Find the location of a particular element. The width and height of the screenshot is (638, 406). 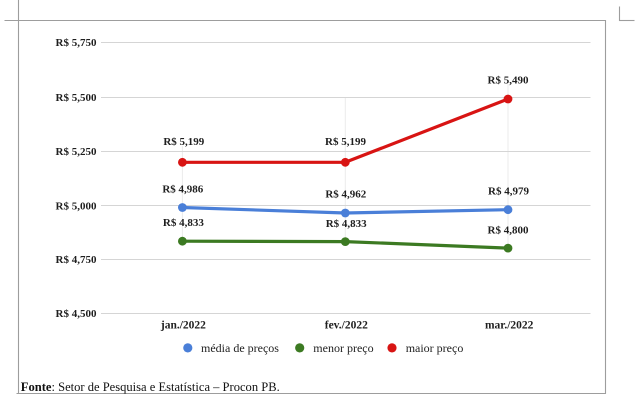

svg-text: R$ 4,500 is located at coordinates (76, 314).